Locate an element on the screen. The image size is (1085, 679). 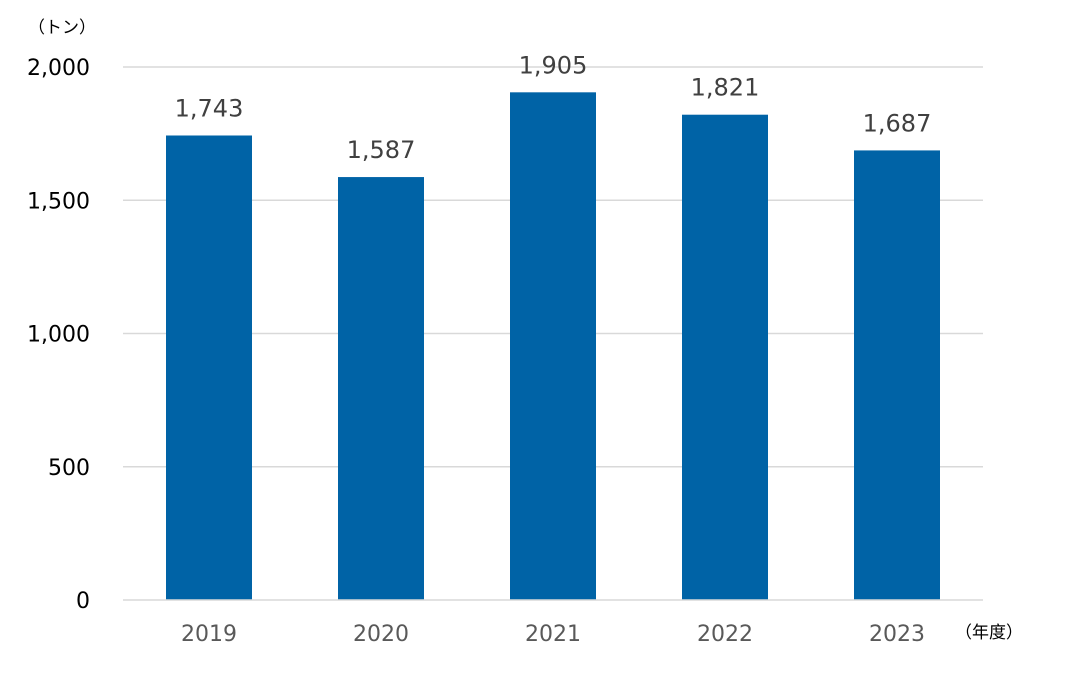
x-axis-unit-label: （年度） is located at coordinates (989, 633).